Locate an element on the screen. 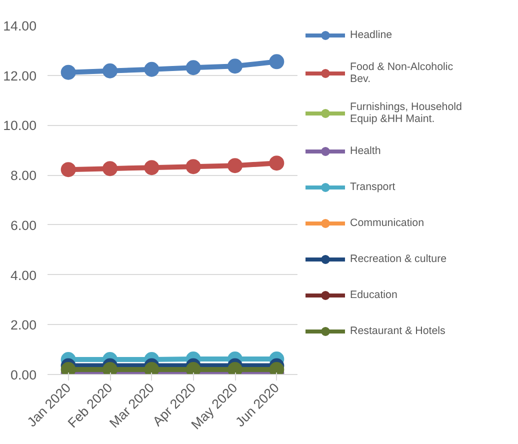  legend-label: Furnishings, Household Equip &HH Maint. is located at coordinates (406, 113).